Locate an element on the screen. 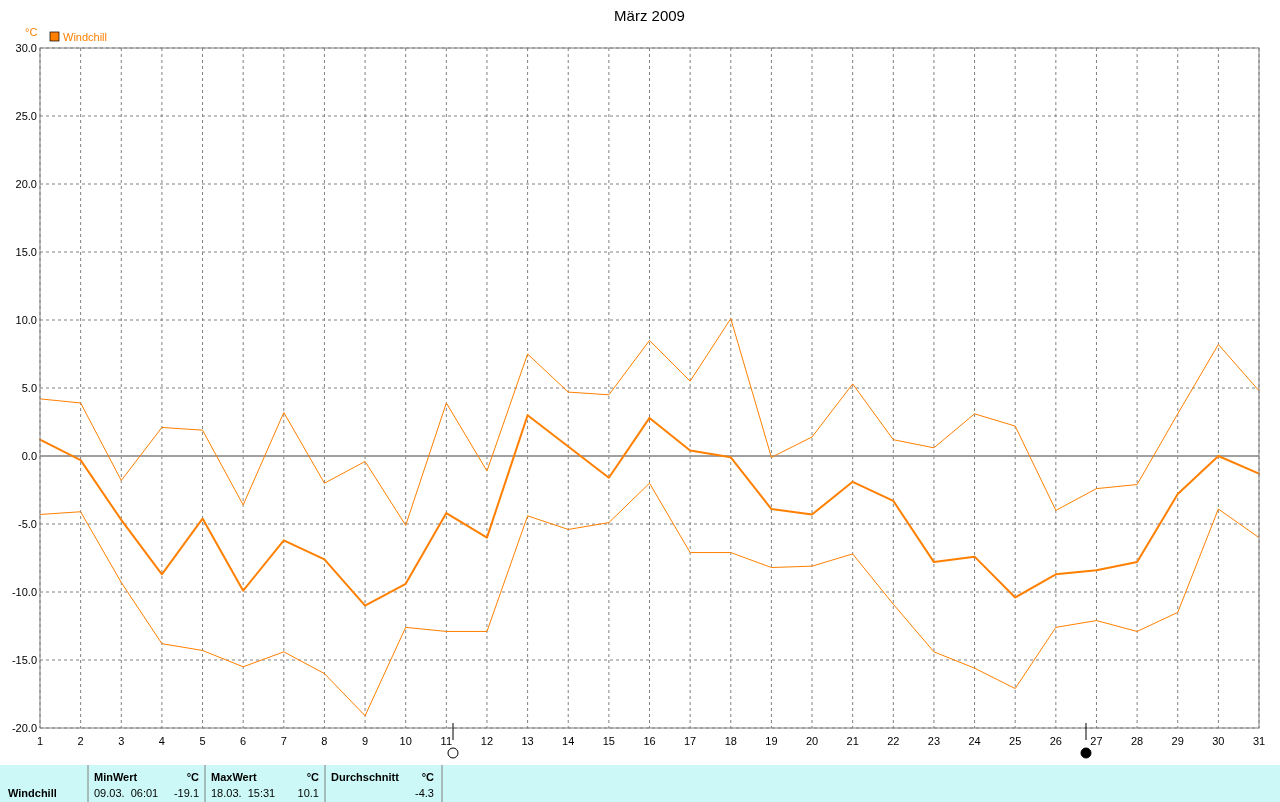 The image size is (1280, 802). x-tick-label: 21 is located at coordinates (852, 741).